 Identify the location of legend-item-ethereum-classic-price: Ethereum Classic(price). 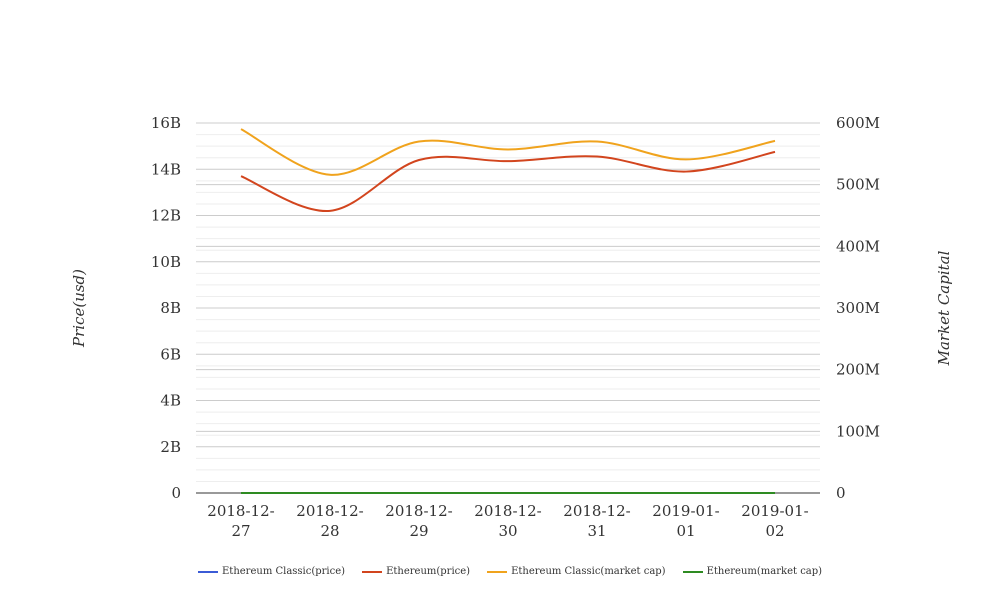
(271, 571).